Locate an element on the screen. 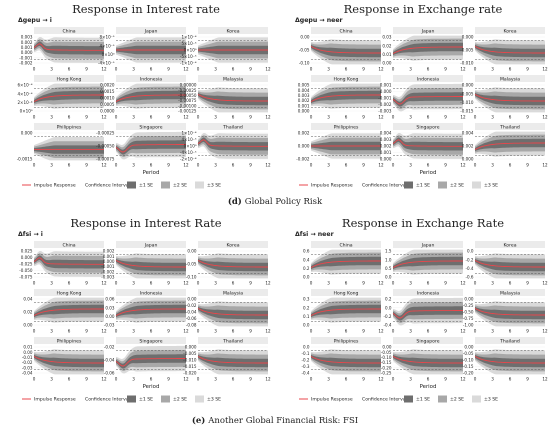 The width and height of the screenshot is (550, 431). y-tick-label: 1×10⁻⁴ is located at coordinates (188, 133).